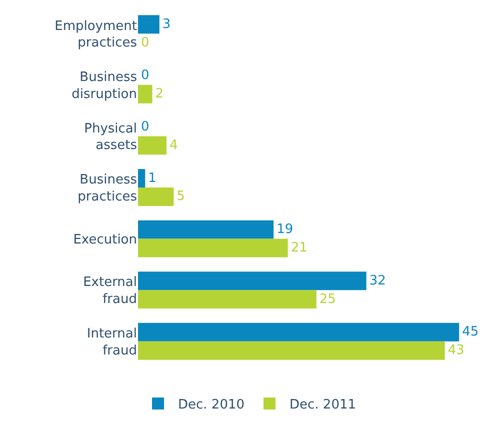 This screenshot has width=501, height=427. Describe the element at coordinates (166, 24) in the screenshot. I see `data-label: 3` at that location.